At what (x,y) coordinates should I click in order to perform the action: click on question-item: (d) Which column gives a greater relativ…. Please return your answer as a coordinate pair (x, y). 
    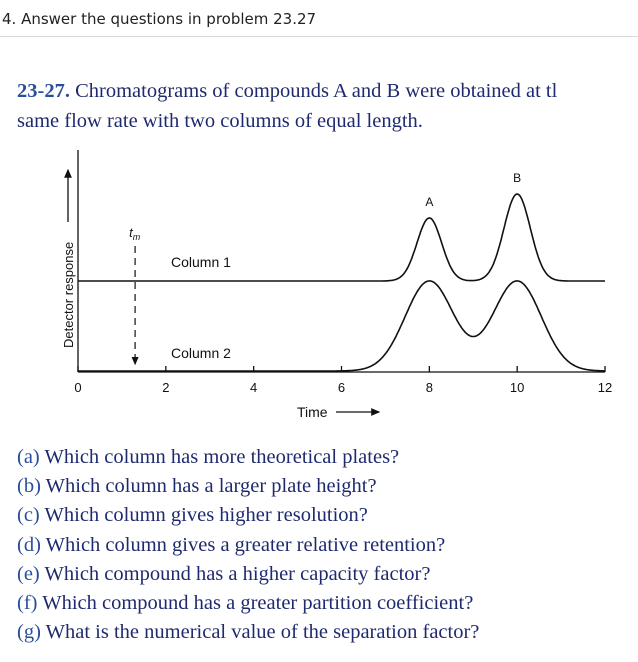
    Looking at the image, I should click on (248, 545).